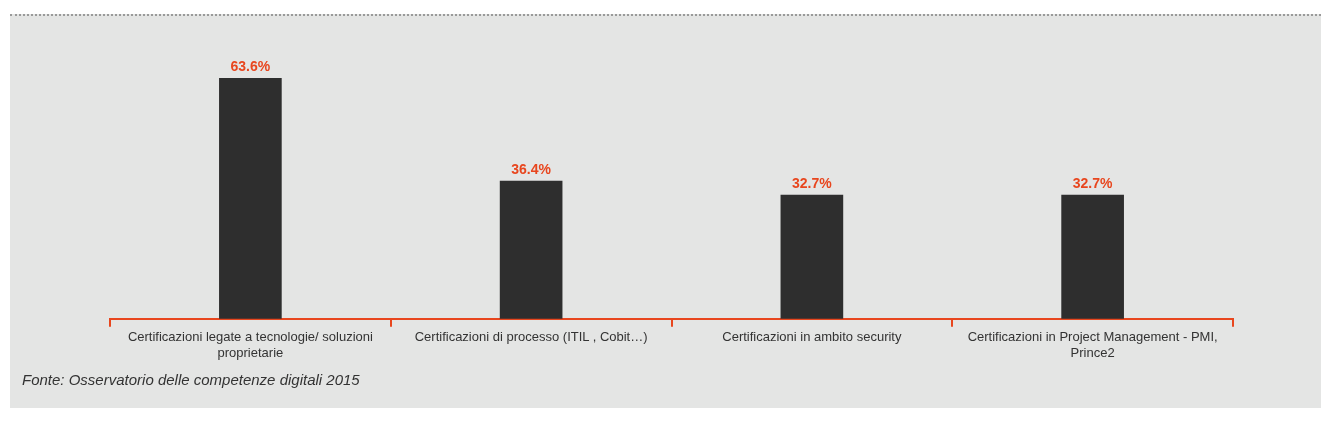 The width and height of the screenshot is (1321, 422). Describe the element at coordinates (531, 168) in the screenshot. I see `data-label: 36.4%` at that location.